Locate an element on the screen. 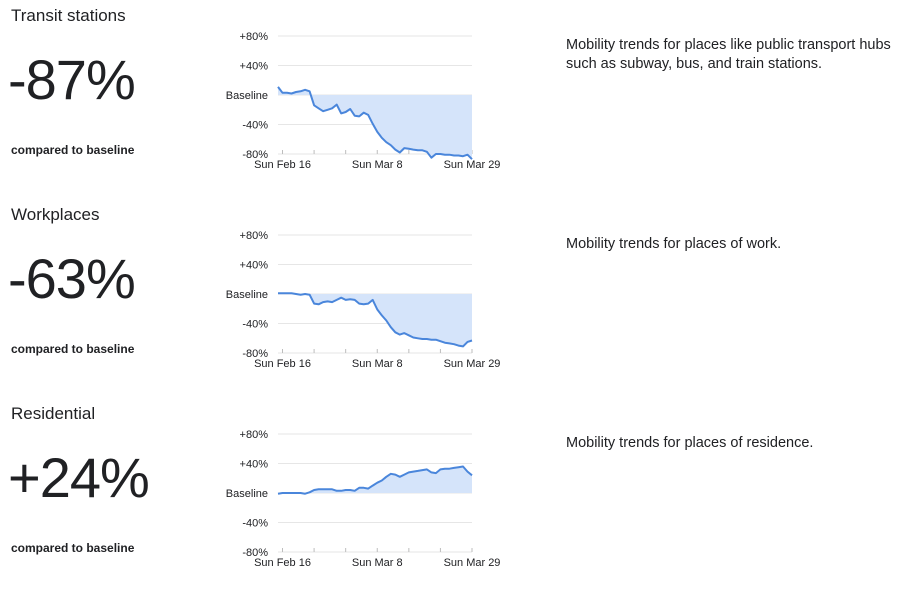 The image size is (900, 597). section-title: Workplaces is located at coordinates (55, 214).